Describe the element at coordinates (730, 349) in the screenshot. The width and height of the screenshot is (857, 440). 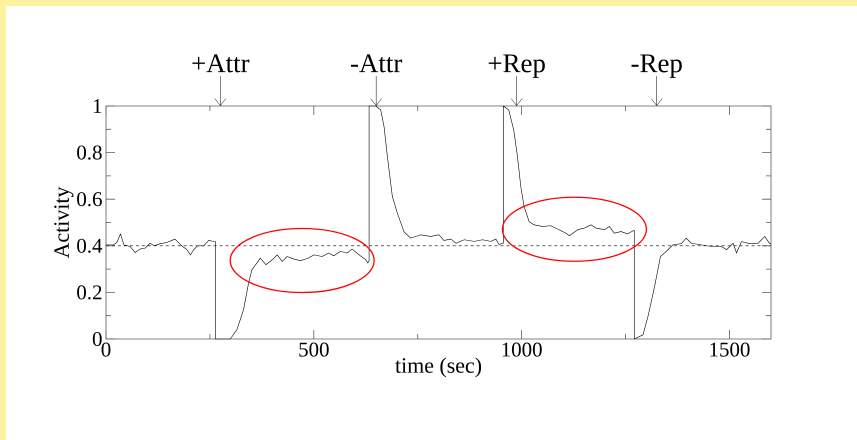
I see `x-tick-label: 1500` at that location.